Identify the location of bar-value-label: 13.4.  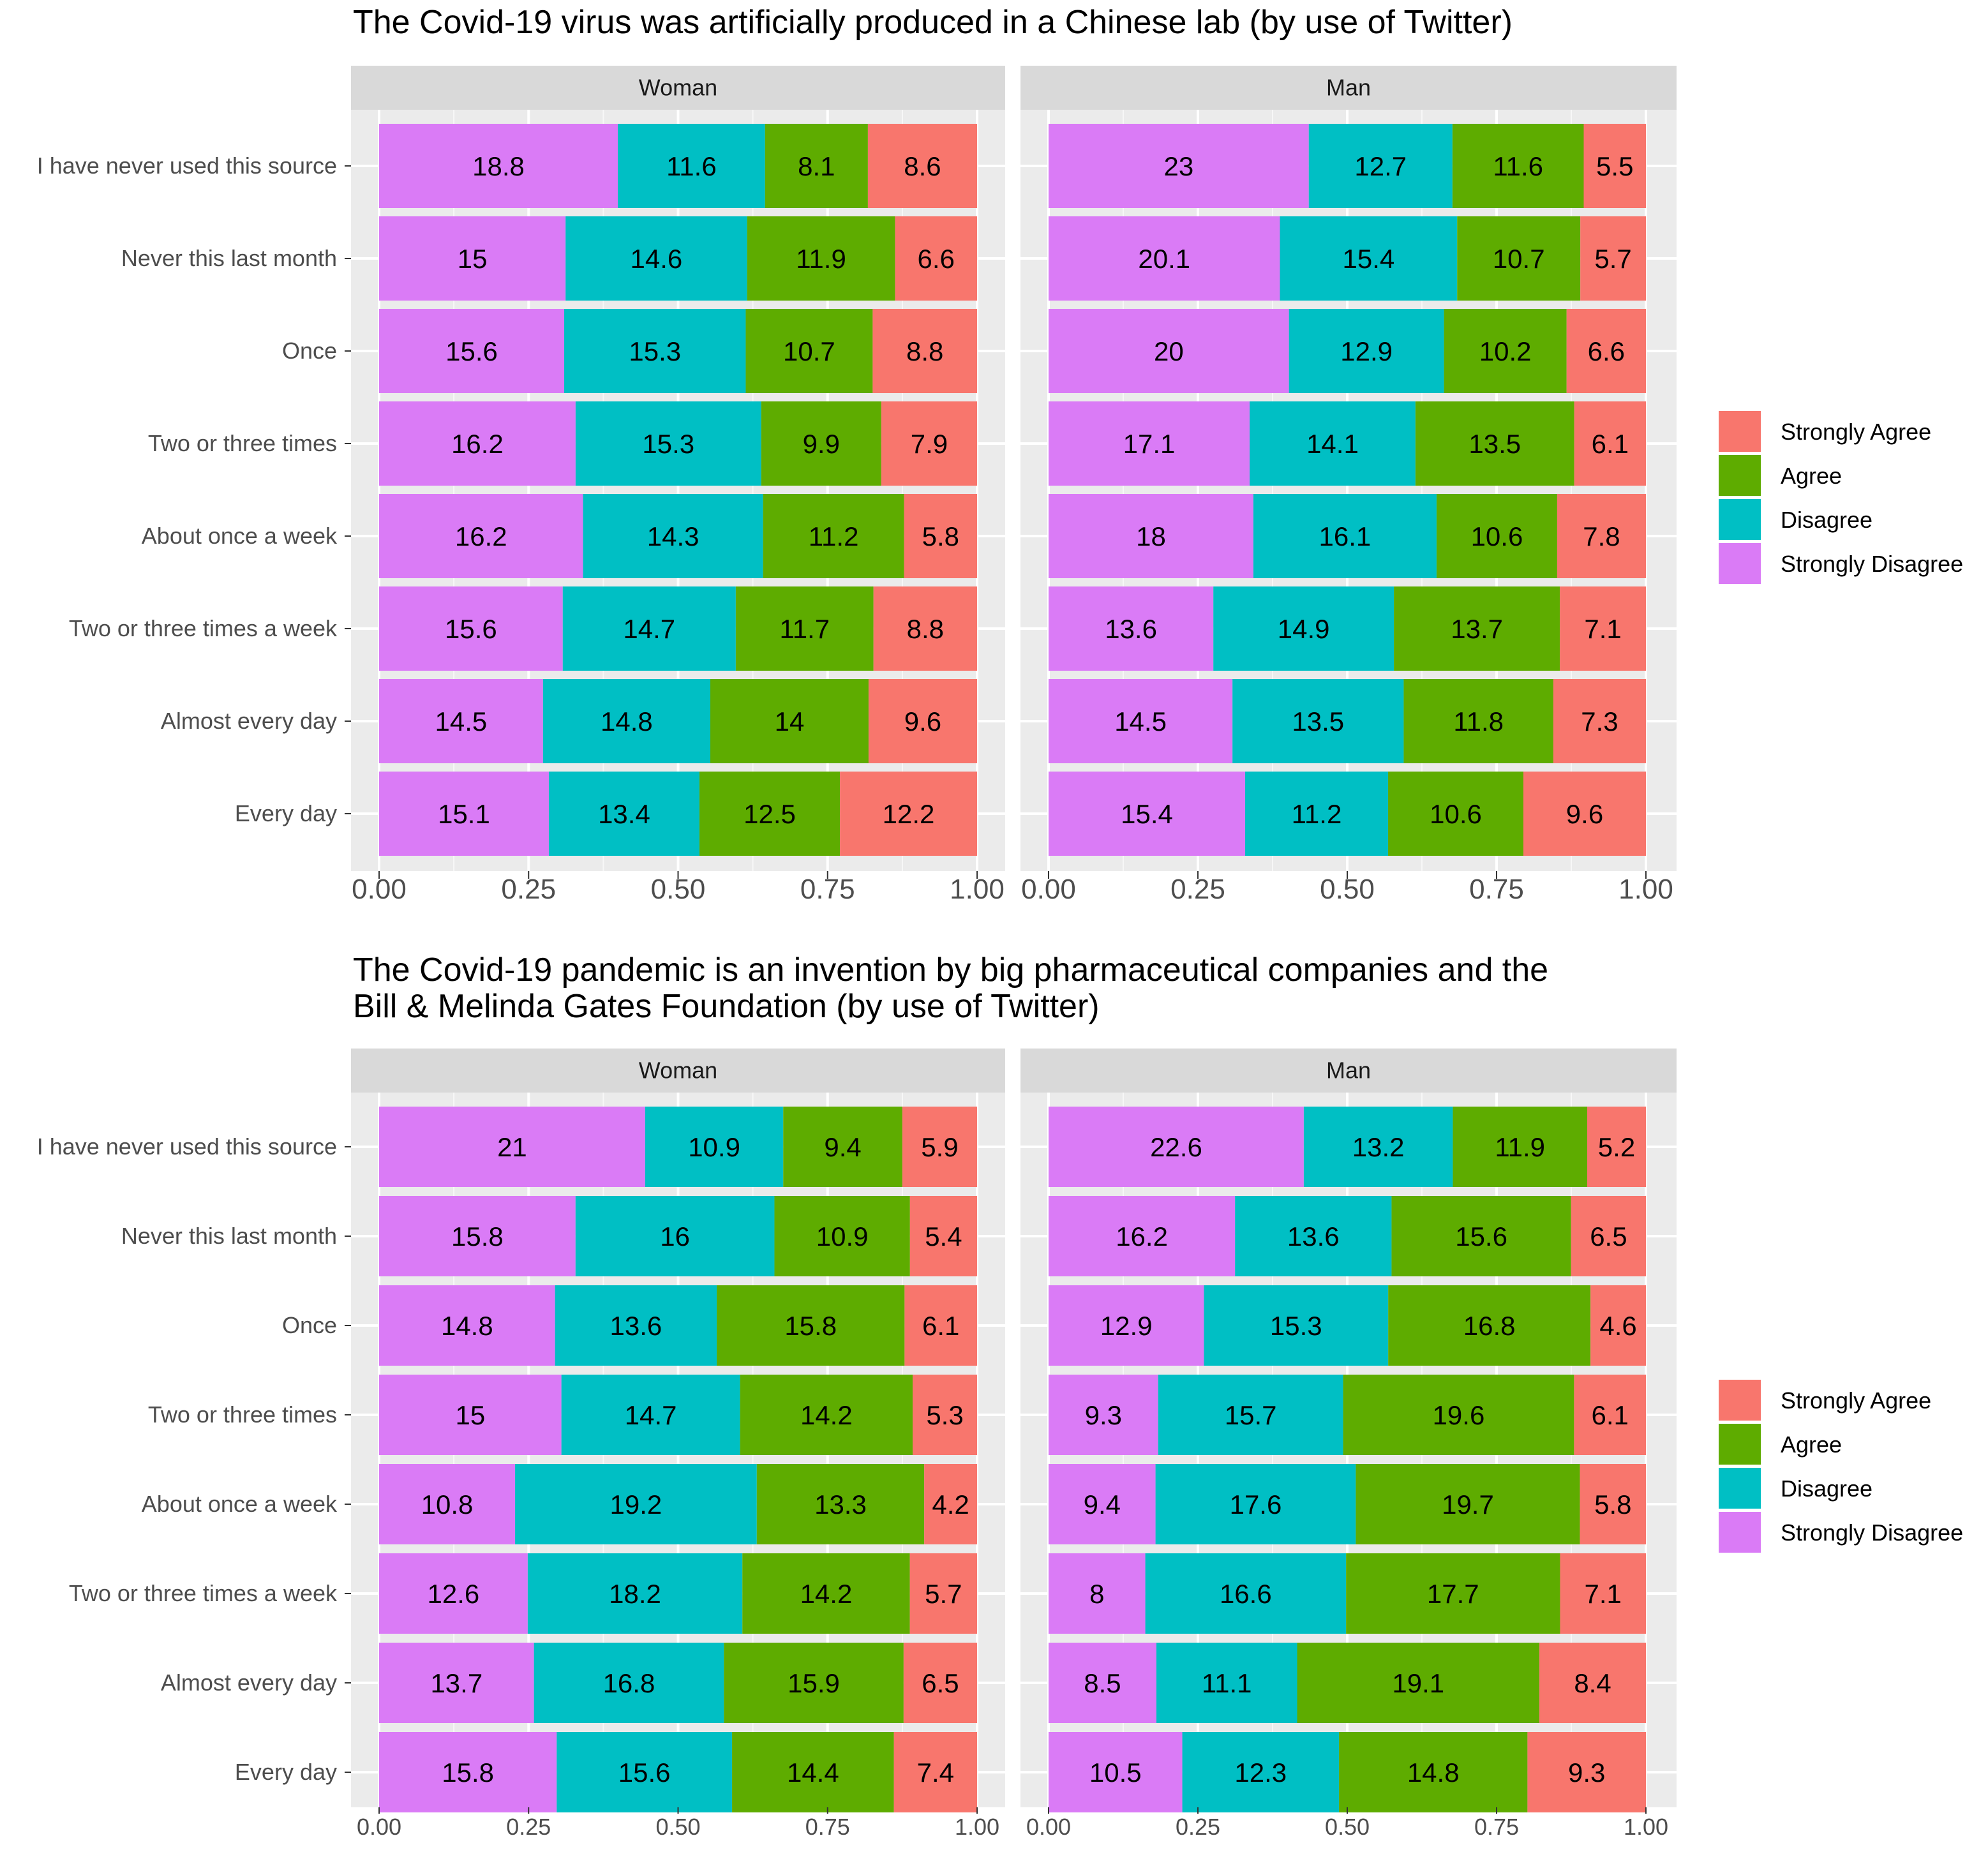
(624, 814).